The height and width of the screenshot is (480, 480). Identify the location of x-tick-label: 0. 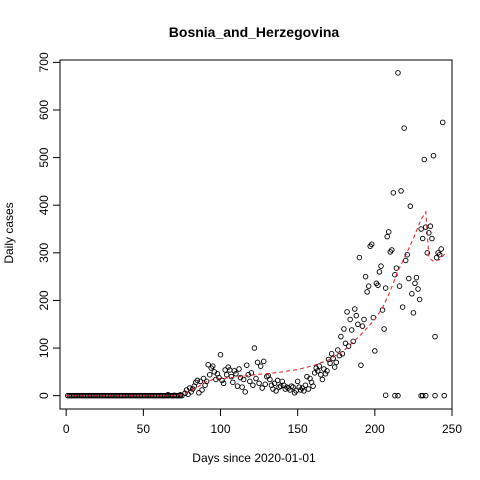
(66, 429).